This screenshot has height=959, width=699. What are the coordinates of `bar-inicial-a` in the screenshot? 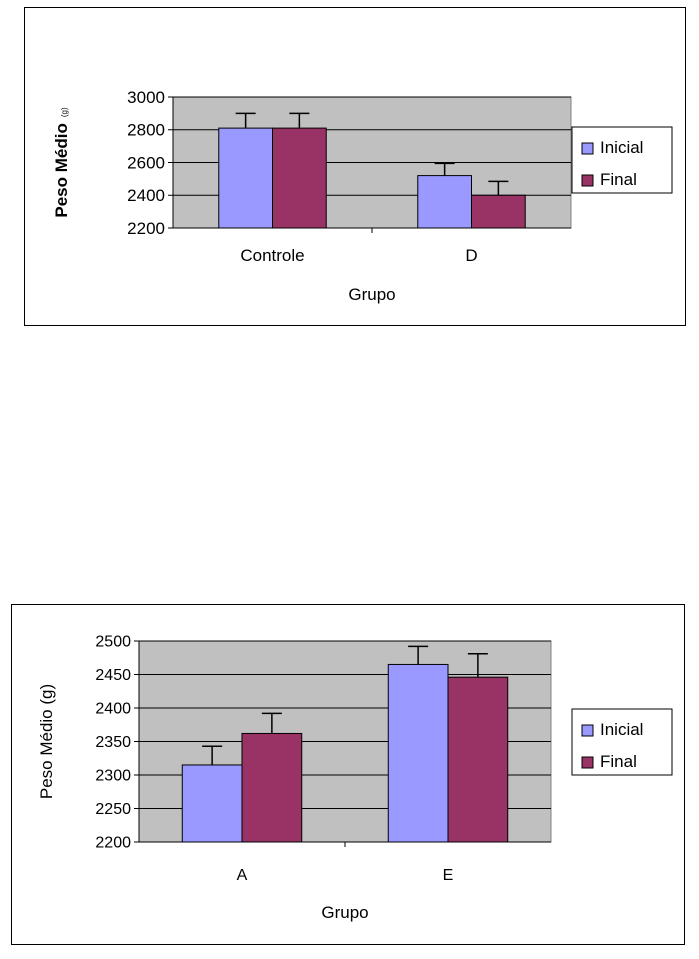 It's located at (212, 803).